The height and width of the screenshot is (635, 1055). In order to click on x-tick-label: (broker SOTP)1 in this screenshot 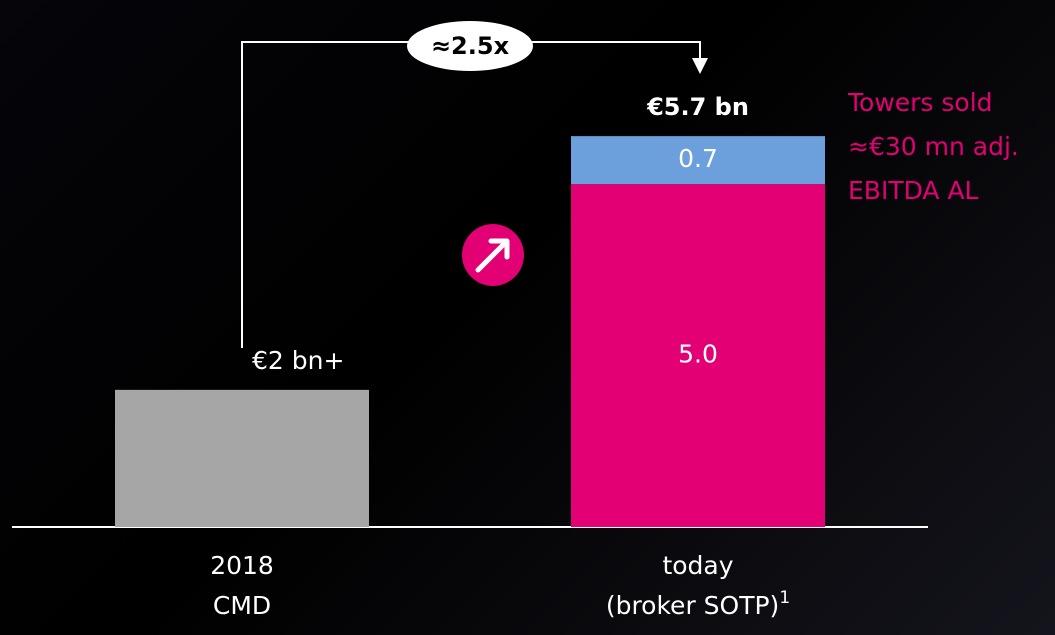, I will do `click(698, 604)`.